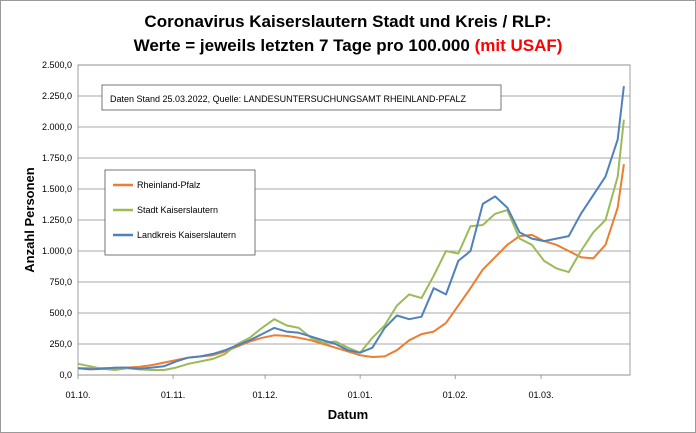  I want to click on legend-label: Stadt Kaiserslautern, so click(177, 210).